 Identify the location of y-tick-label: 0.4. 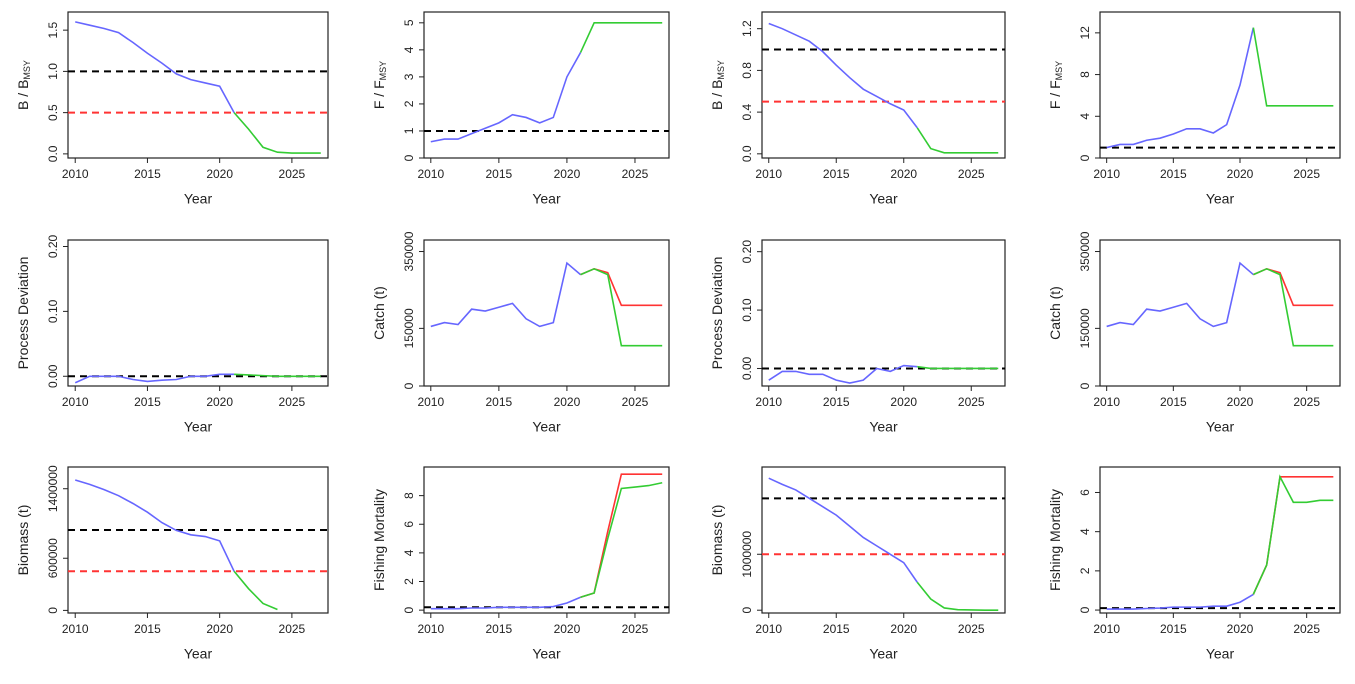
(747, 111).